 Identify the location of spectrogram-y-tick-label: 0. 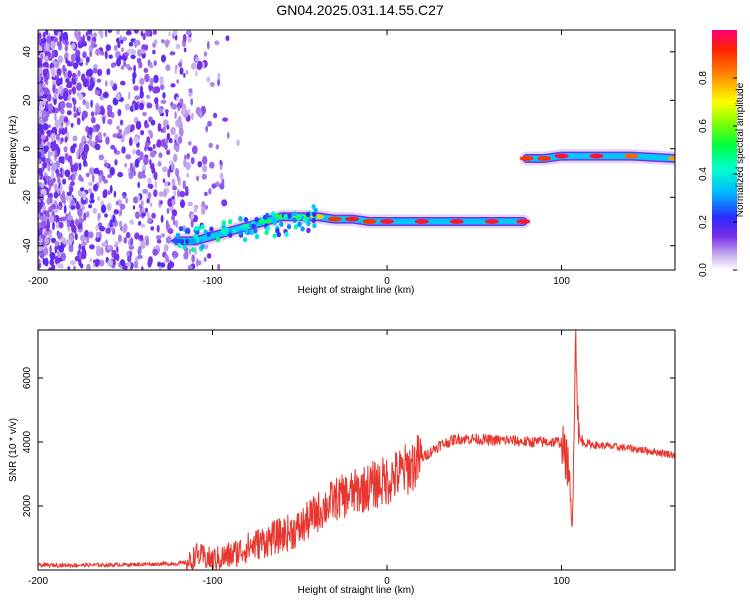
(27, 149).